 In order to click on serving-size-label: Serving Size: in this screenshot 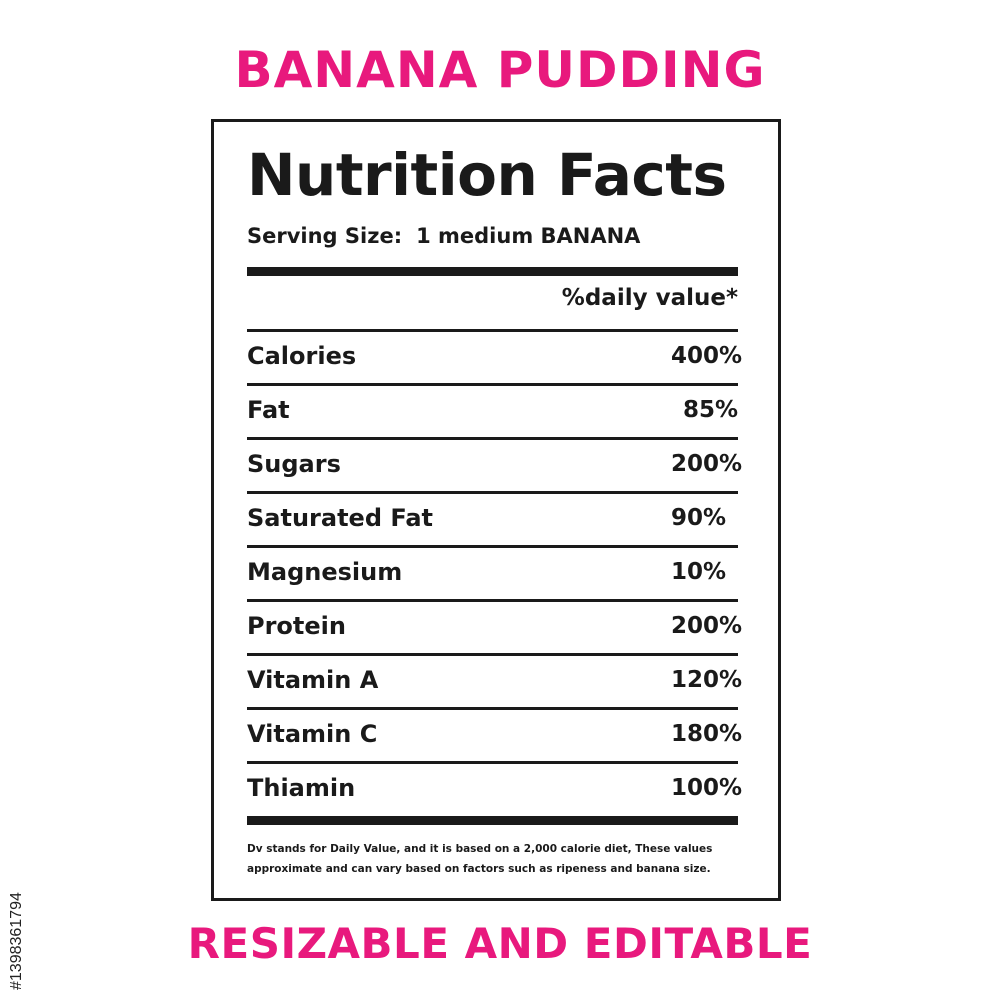, I will do `click(325, 236)`.